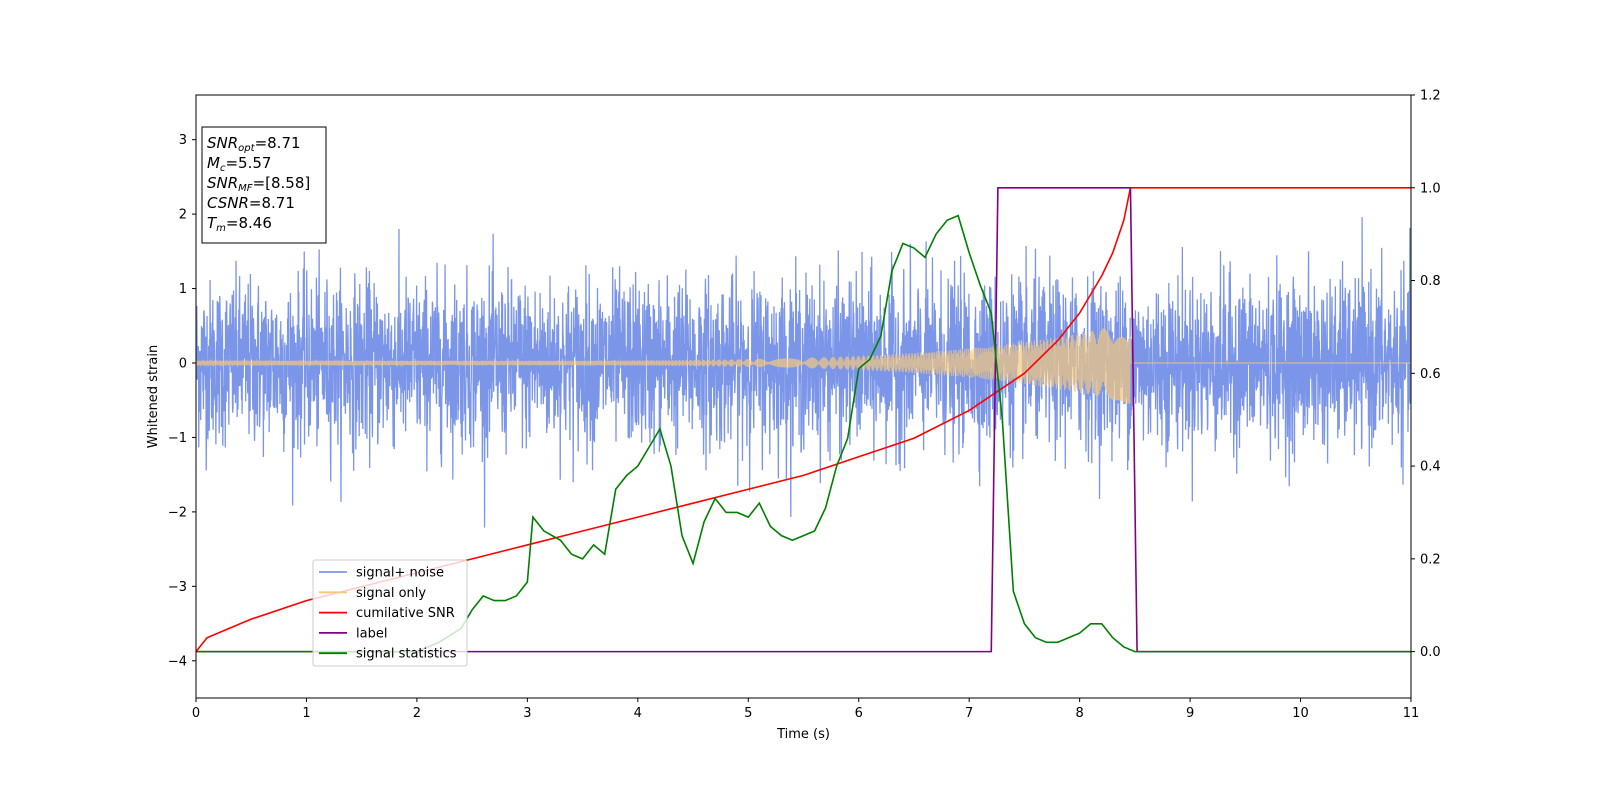  Describe the element at coordinates (177, 438) in the screenshot. I see `y-tick-label-left: −1` at that location.